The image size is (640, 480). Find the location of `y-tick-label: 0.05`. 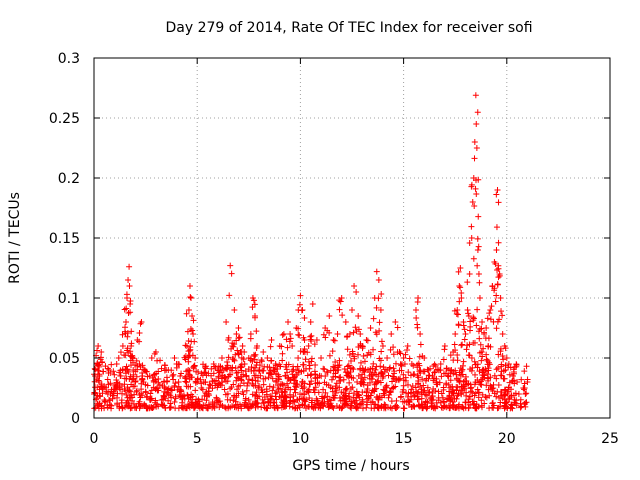

y-tick-label: 0.05 is located at coordinates (64, 359).